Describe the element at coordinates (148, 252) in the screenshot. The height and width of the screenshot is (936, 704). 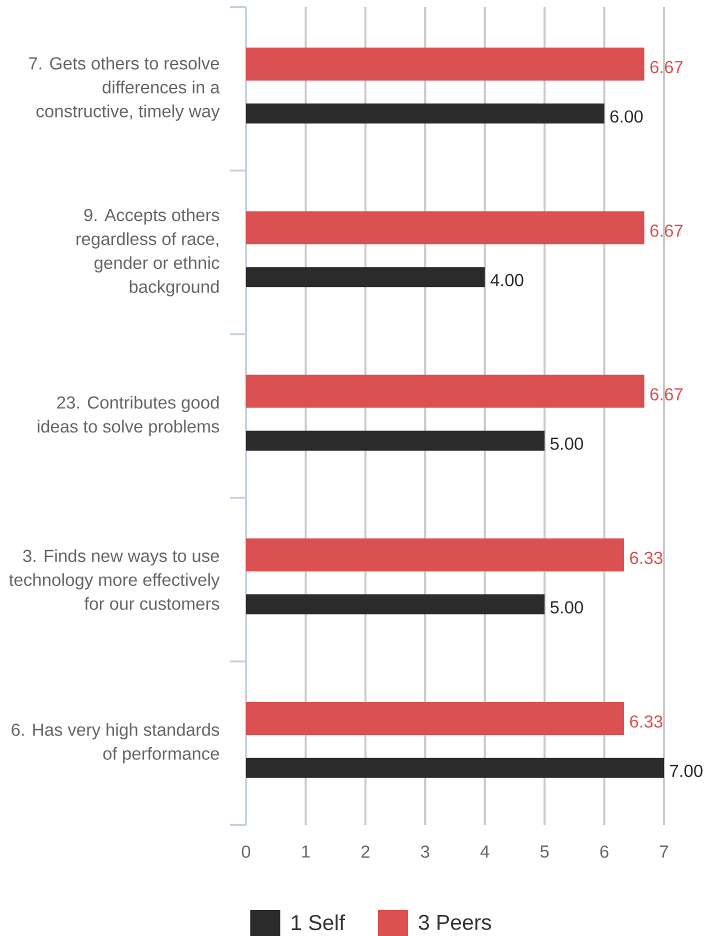
I see `y-tick-label: 9. Accepts others regardless of race, gender or ethnic background` at that location.